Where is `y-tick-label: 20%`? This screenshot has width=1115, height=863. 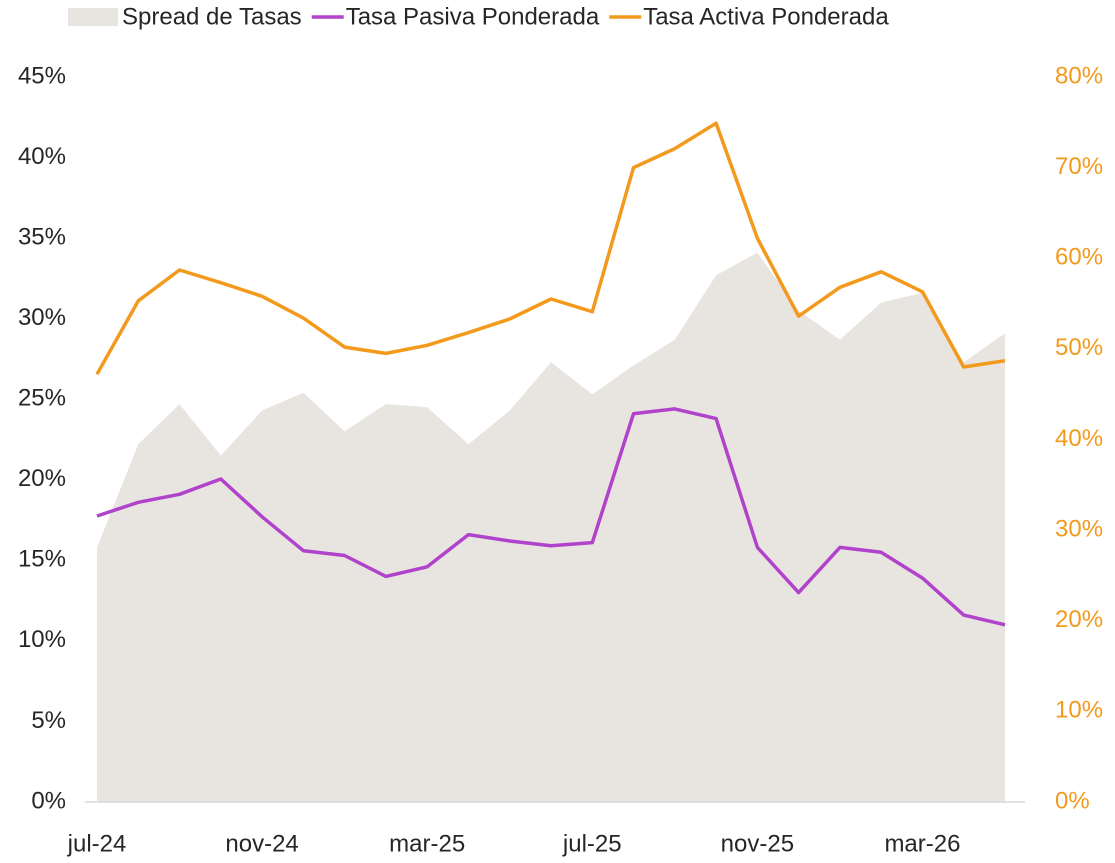
y-tick-label: 20% is located at coordinates (42, 478).